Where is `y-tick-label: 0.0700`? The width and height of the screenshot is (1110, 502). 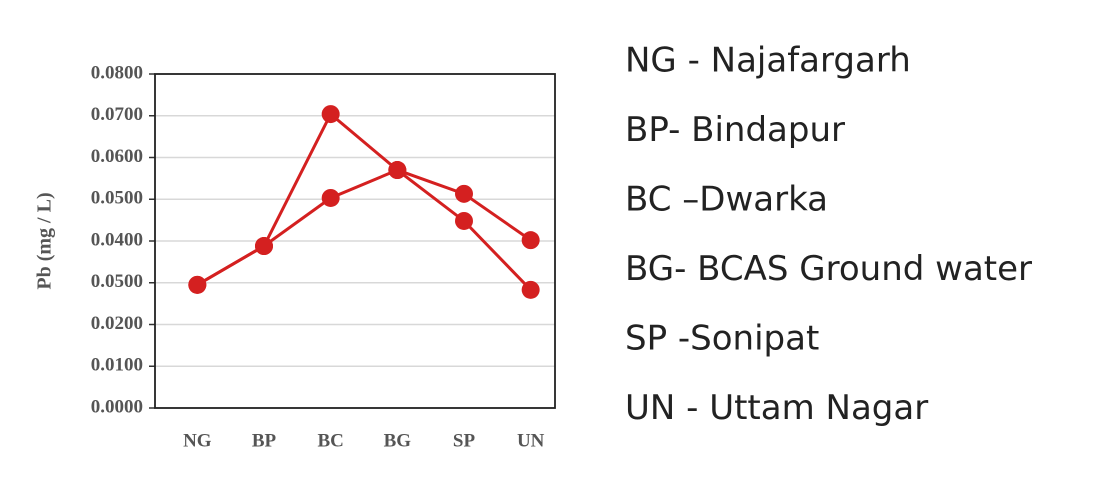 y-tick-label: 0.0700 is located at coordinates (117, 114).